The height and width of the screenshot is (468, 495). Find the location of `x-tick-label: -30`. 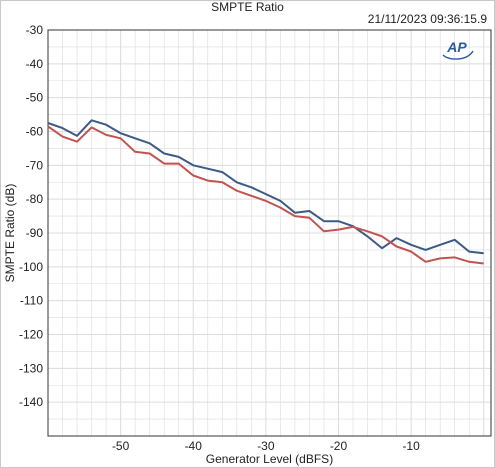

x-tick-label: -30 is located at coordinates (266, 446).